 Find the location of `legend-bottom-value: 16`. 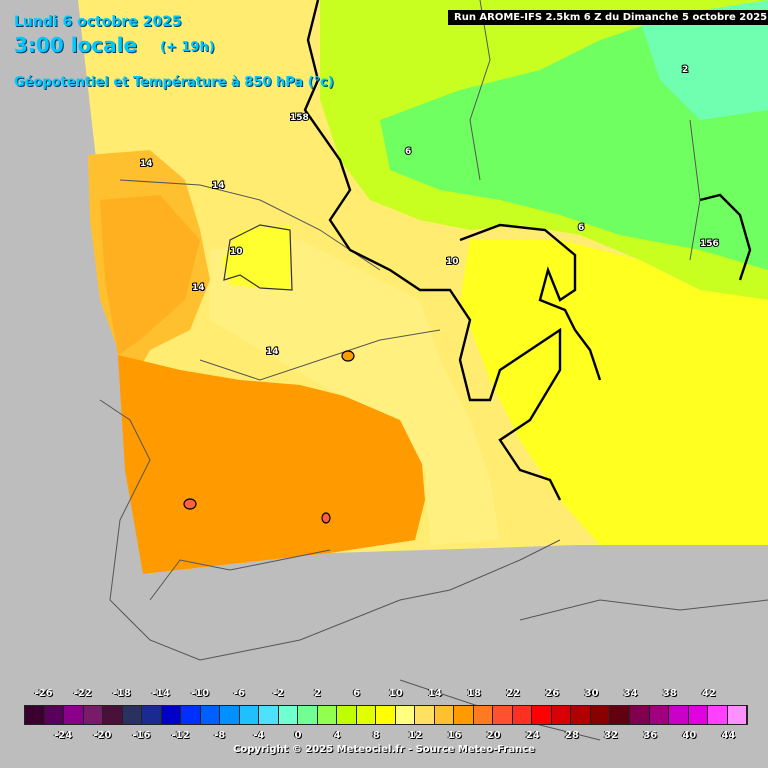

legend-bottom-value: 16 is located at coordinates (454, 735).